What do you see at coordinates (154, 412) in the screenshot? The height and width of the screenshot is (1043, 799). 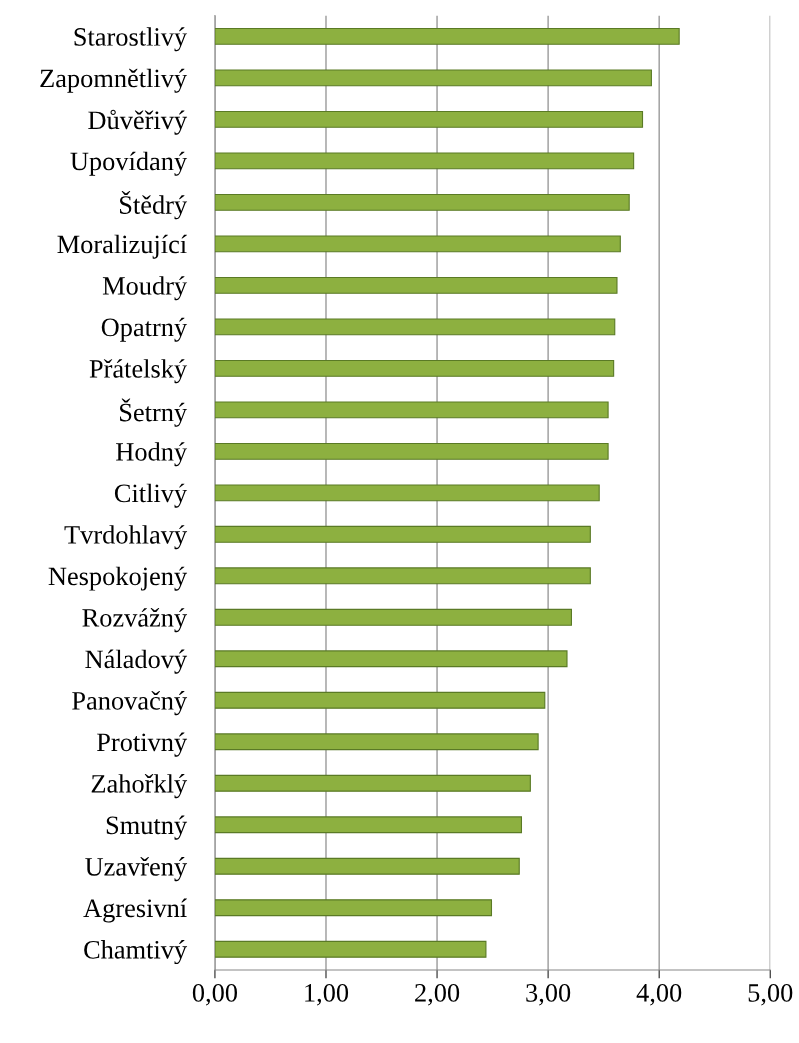 I see `y-tick-label: Šetrný` at bounding box center [154, 412].